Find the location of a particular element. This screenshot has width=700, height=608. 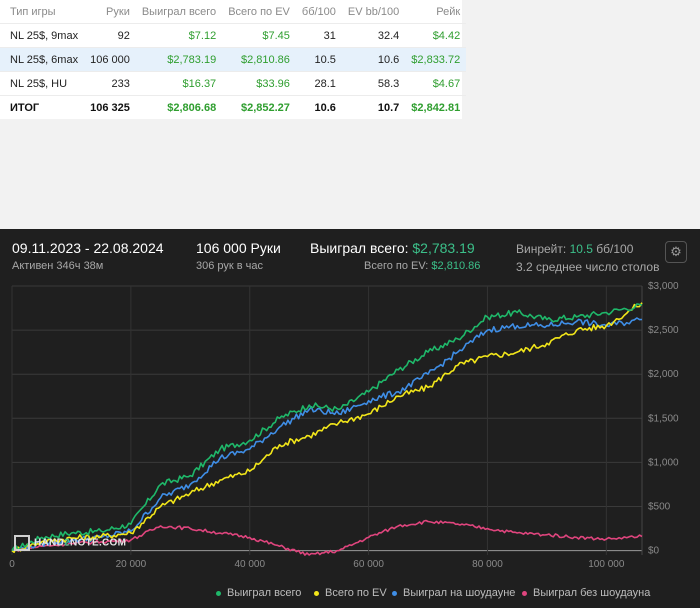

ev-total-value: $2,810.86 is located at coordinates (456, 266).